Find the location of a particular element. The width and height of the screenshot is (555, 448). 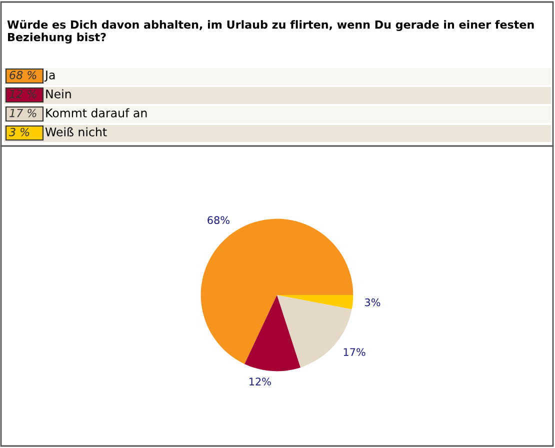

data-label: 3% is located at coordinates (372, 302).